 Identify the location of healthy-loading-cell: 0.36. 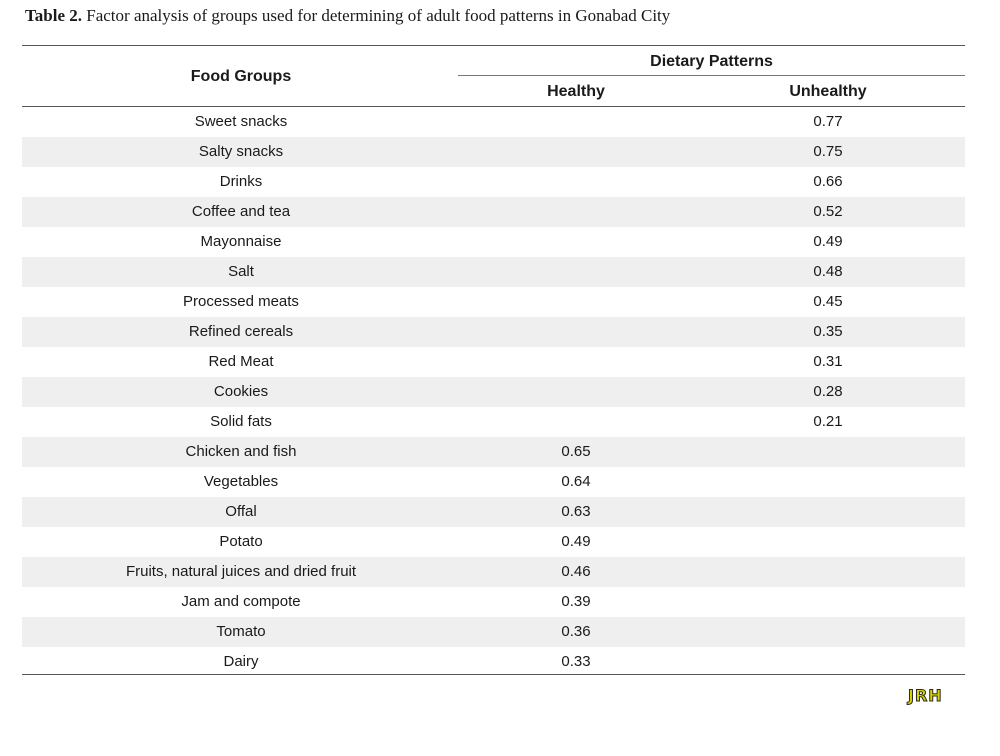
(576, 631).